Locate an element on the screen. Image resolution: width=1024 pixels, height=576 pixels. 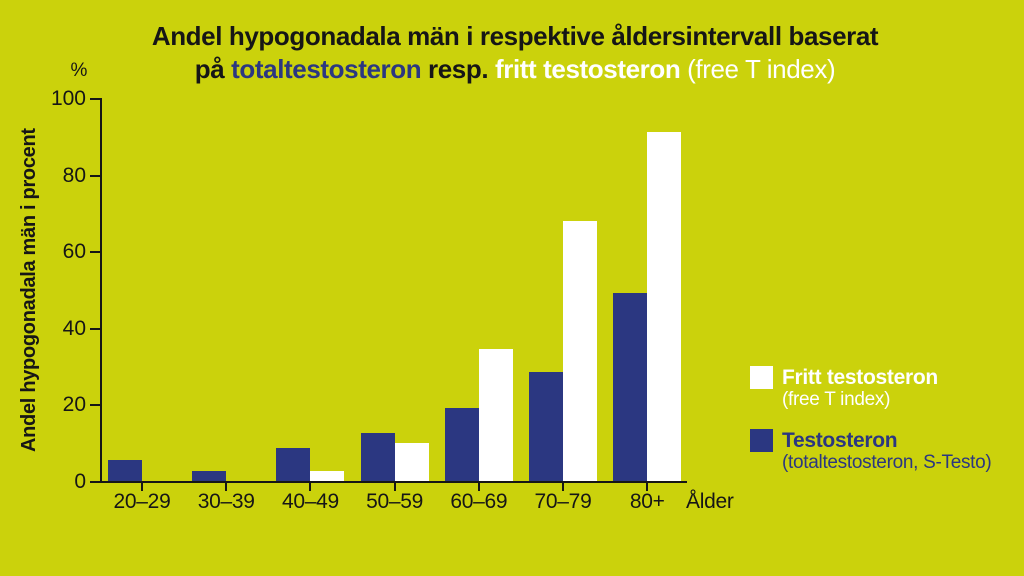
x-tick-40–49 is located at coordinates (310, 487).